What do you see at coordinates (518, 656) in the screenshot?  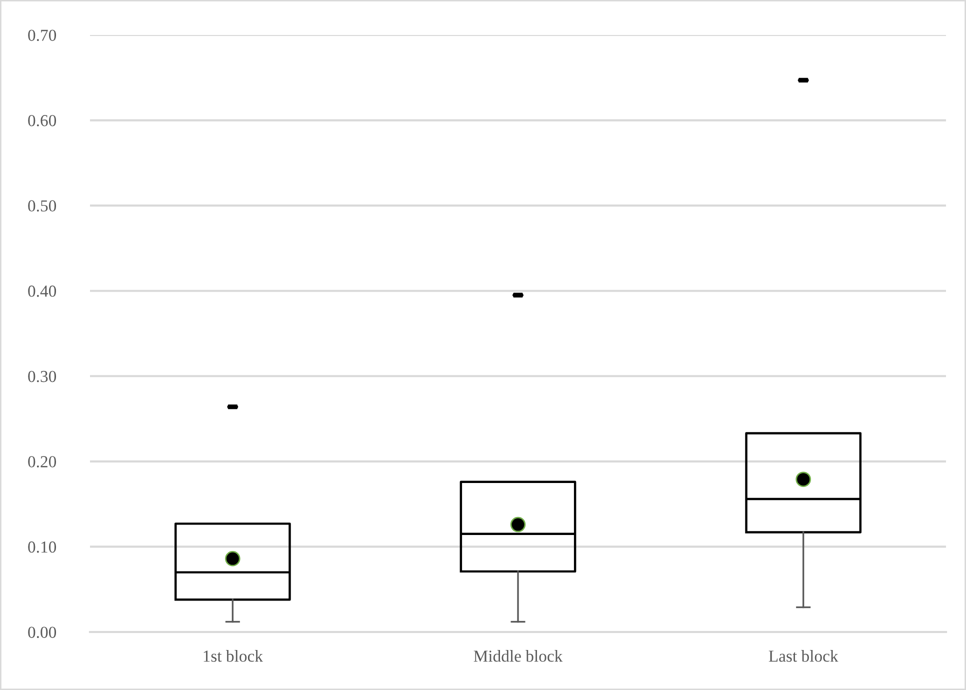 I see `x-tick-label: Middle block` at bounding box center [518, 656].